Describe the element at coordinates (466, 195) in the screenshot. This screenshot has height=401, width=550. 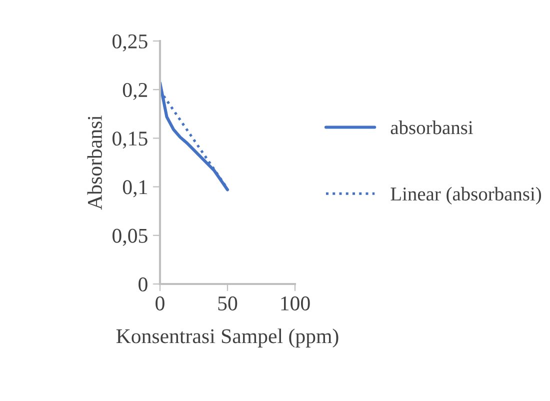
I see `legend-label: Linear (absorbansi)` at that location.